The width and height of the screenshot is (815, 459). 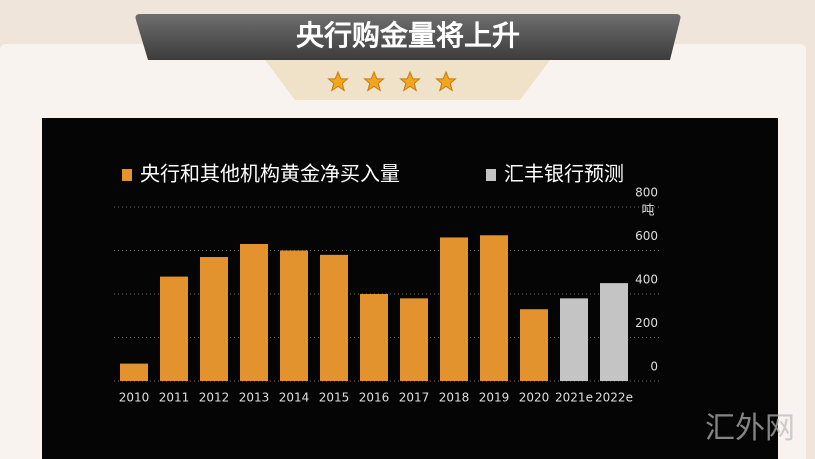 What do you see at coordinates (254, 398) in the screenshot?
I see `x-tick-label: 2013` at bounding box center [254, 398].